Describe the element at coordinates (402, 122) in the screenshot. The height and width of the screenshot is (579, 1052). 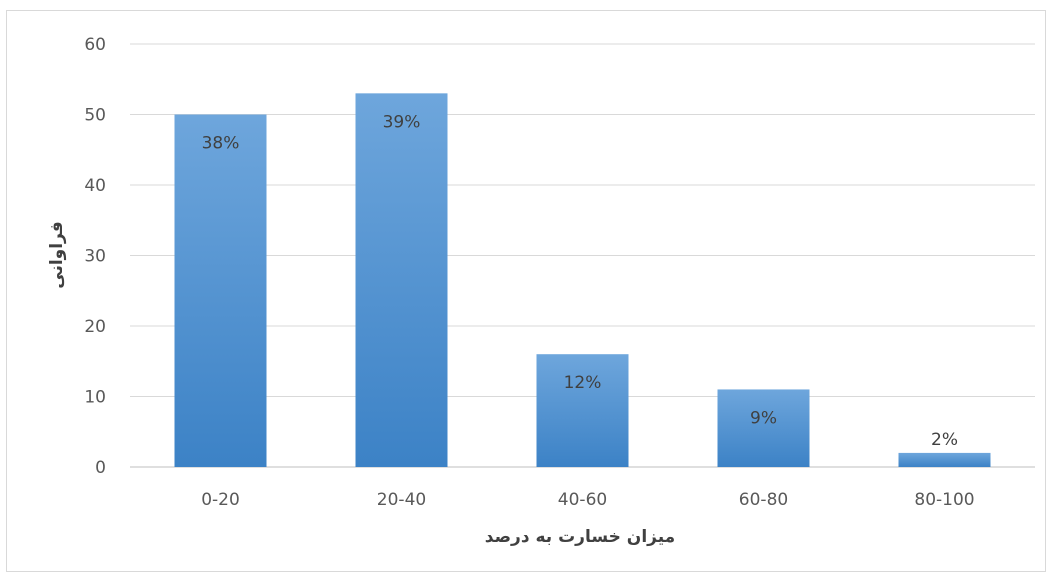
I see `bar-data-label: 39%` at that location.